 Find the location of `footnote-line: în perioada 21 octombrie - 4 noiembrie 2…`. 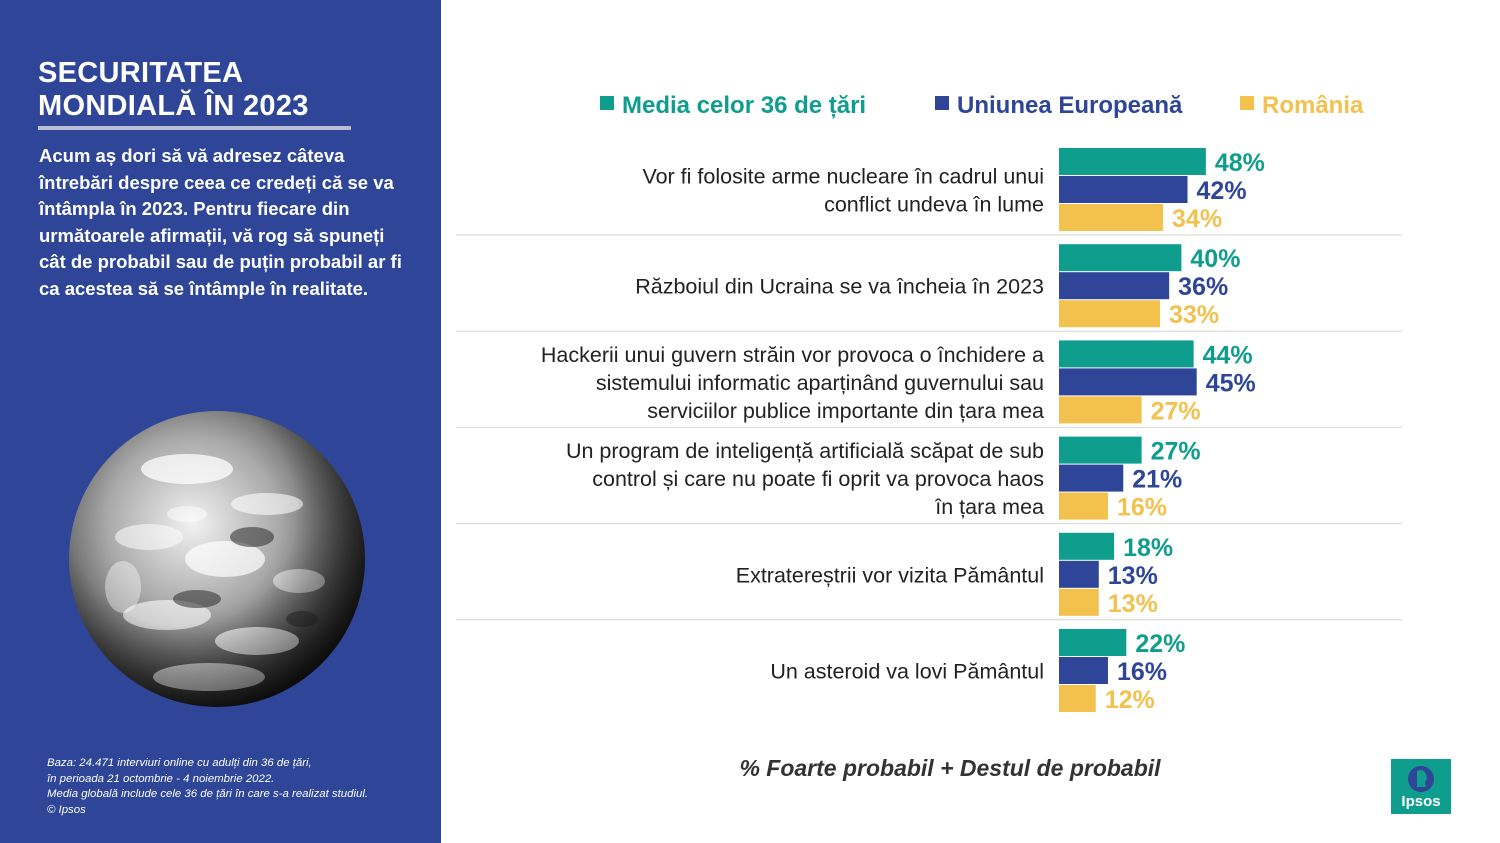

footnote-line: în perioada 21 octombrie - 4 noiembrie 2… is located at coordinates (161, 778).